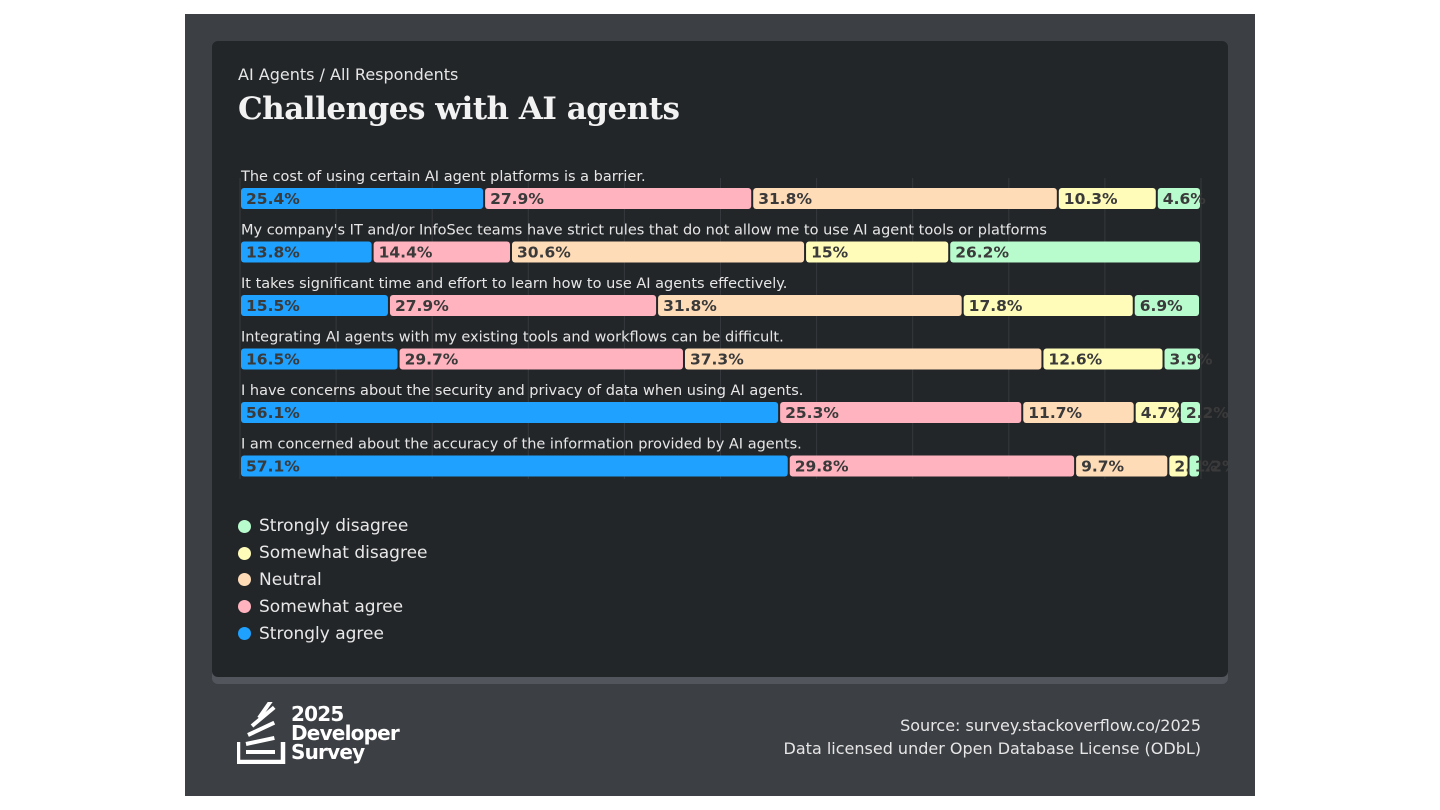 The height and width of the screenshot is (810, 1440). Describe the element at coordinates (822, 467) in the screenshot. I see `data-label: 29.8%` at that location.